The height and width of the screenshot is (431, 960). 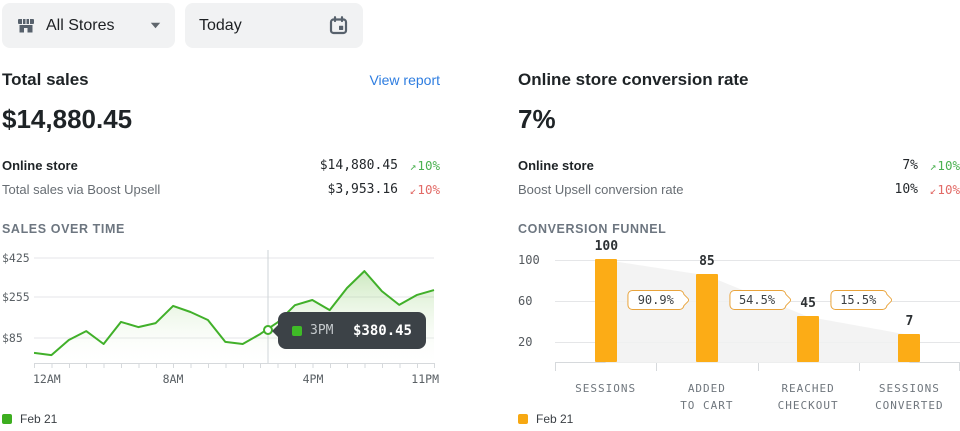 I want to click on sales-line, so click(x=234, y=313).